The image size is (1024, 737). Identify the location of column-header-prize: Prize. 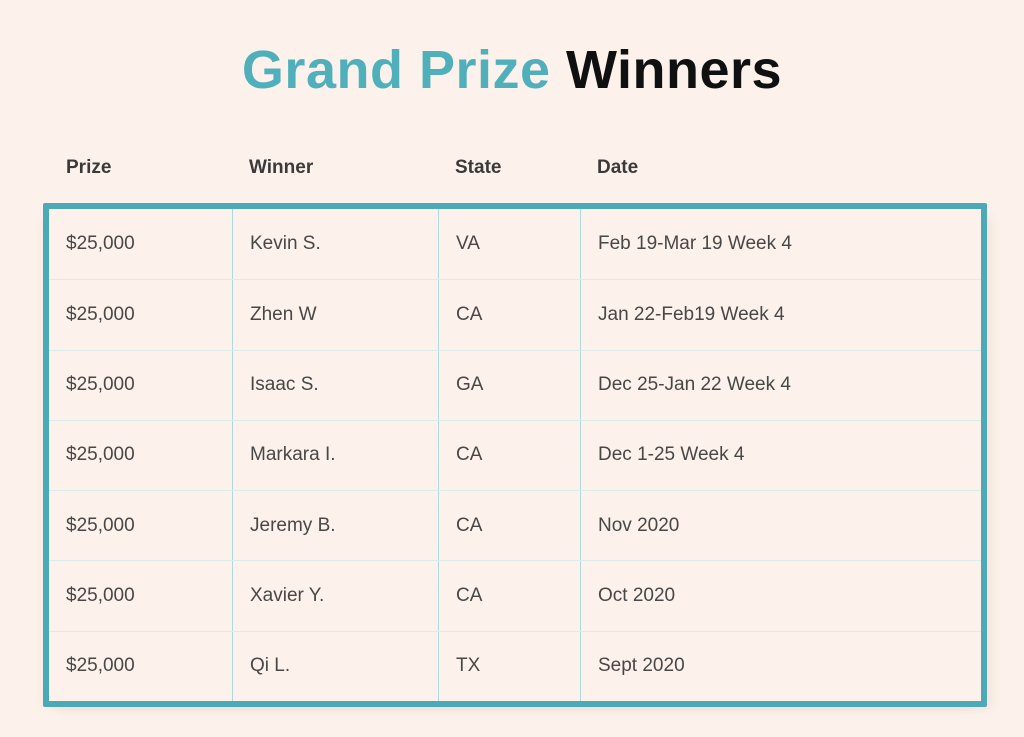
(89, 167).